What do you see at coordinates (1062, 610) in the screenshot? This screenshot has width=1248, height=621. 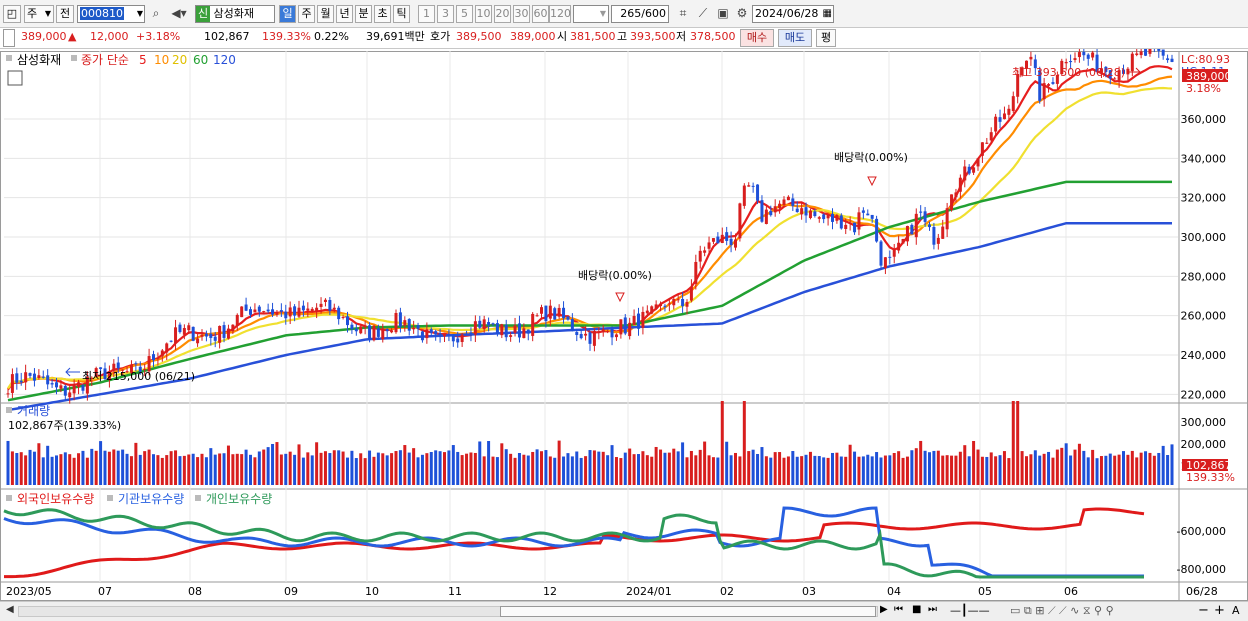 I see `drawing-tools-icon: ▭ ⧉ ⊞ ⟋ ⟋ ∿ ⧖ ⚲ ⚲` at bounding box center [1062, 610].